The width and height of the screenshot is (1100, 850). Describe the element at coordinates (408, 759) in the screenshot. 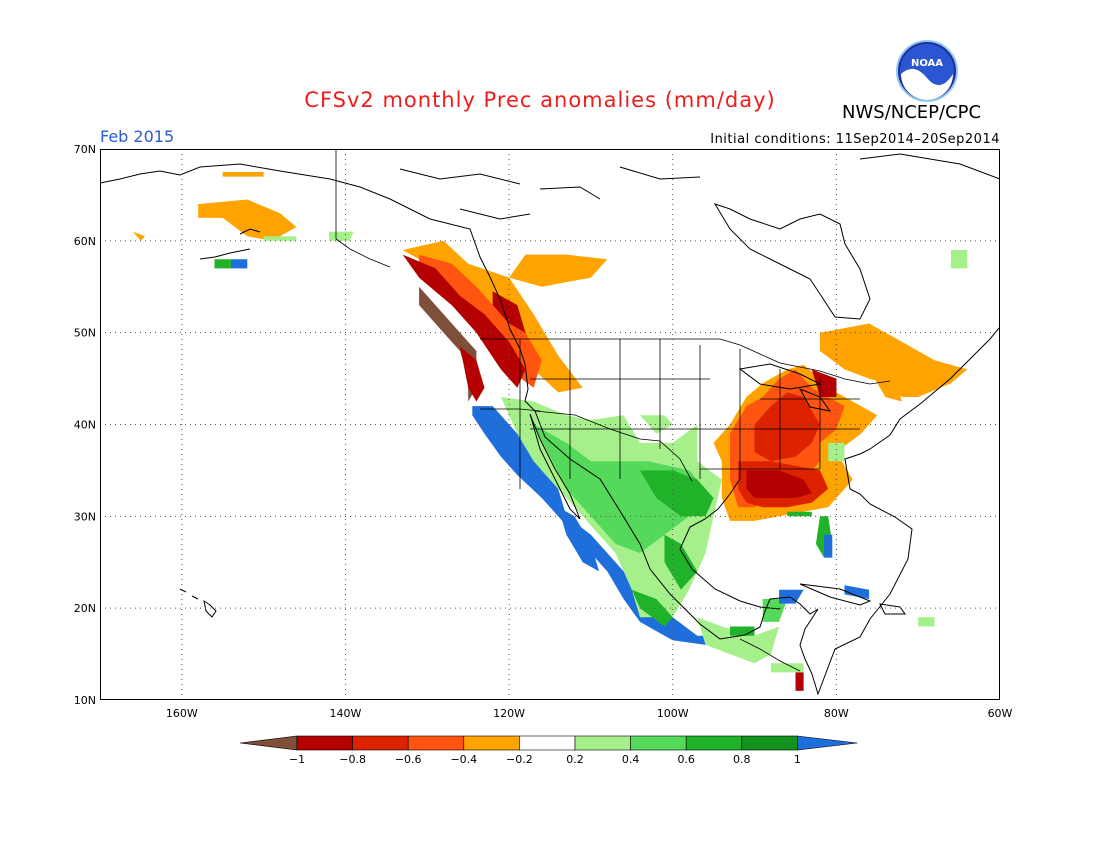

I see `legend-tick-label: −0.6` at that location.